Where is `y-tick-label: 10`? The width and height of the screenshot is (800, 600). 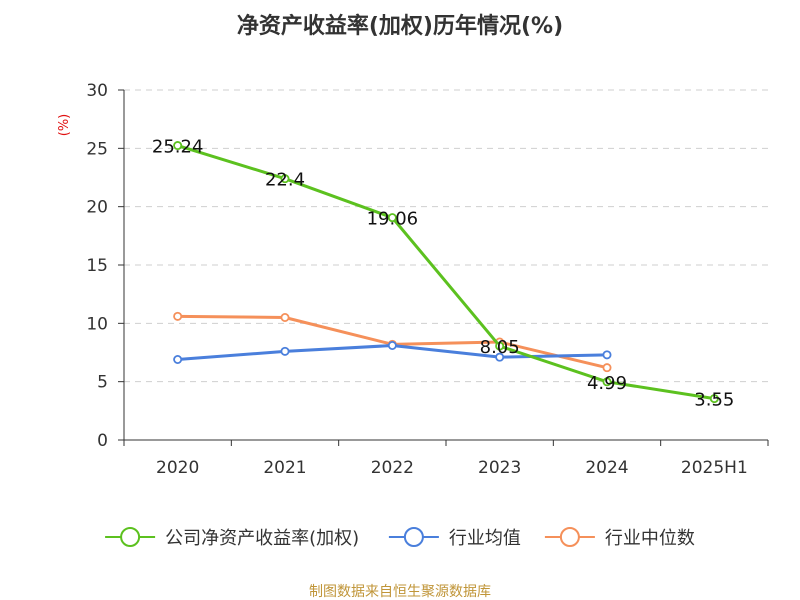 y-tick-label: 10 is located at coordinates (97, 324).